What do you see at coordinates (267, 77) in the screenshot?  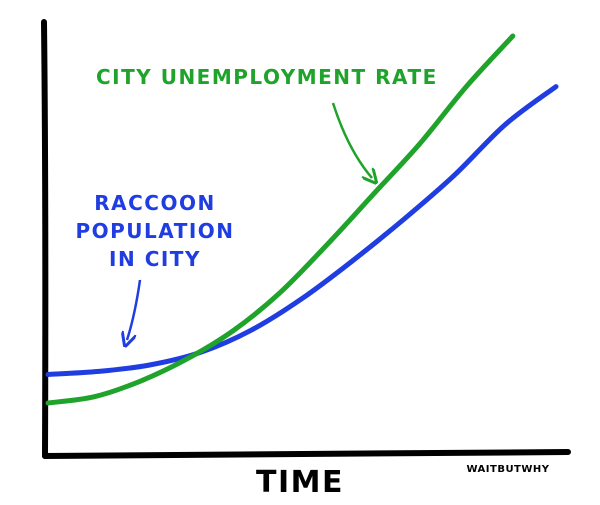 I see `series-label-unemployment: CITY UNEMPLOYMENT RATE` at bounding box center [267, 77].